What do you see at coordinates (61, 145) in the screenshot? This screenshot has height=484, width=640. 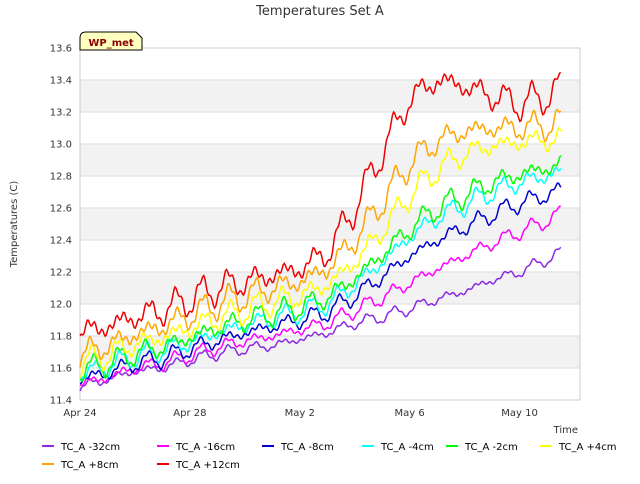 I see `y-tick-label: 13.0` at bounding box center [61, 145].